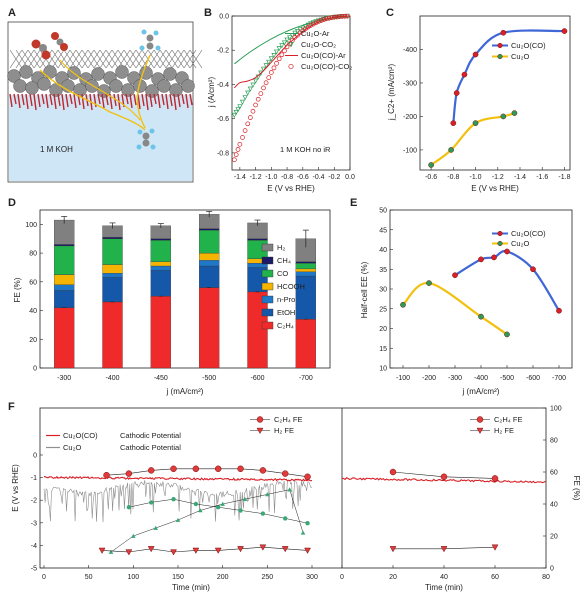  What do you see at coordinates (146, 139) in the screenshot?
I see `product-molecule-bottom` at bounding box center [146, 139].